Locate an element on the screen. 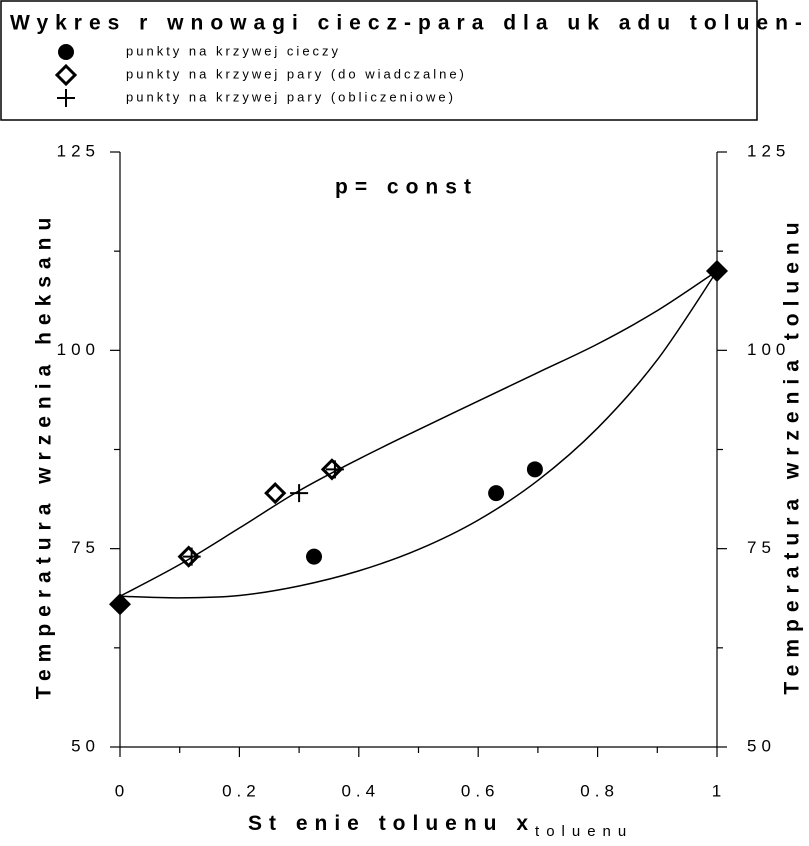  x-axis-label: St enie toluenu xtoluenu is located at coordinates (440, 826).